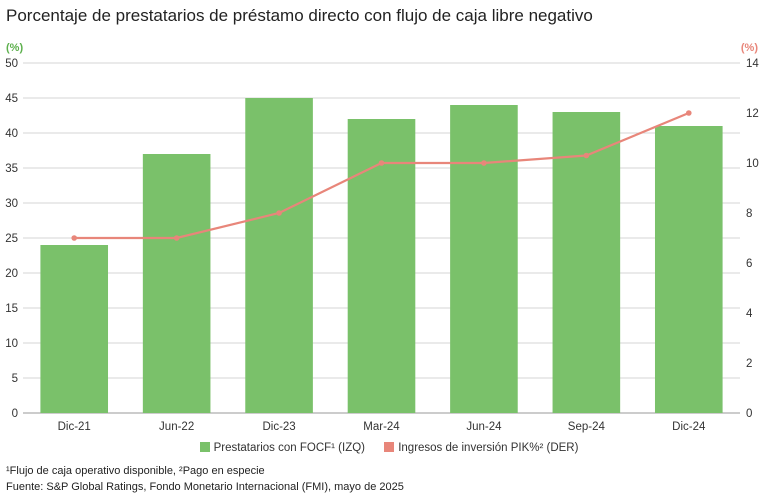  Describe the element at coordinates (11, 309) in the screenshot. I see `left-tick-label: 15` at that location.